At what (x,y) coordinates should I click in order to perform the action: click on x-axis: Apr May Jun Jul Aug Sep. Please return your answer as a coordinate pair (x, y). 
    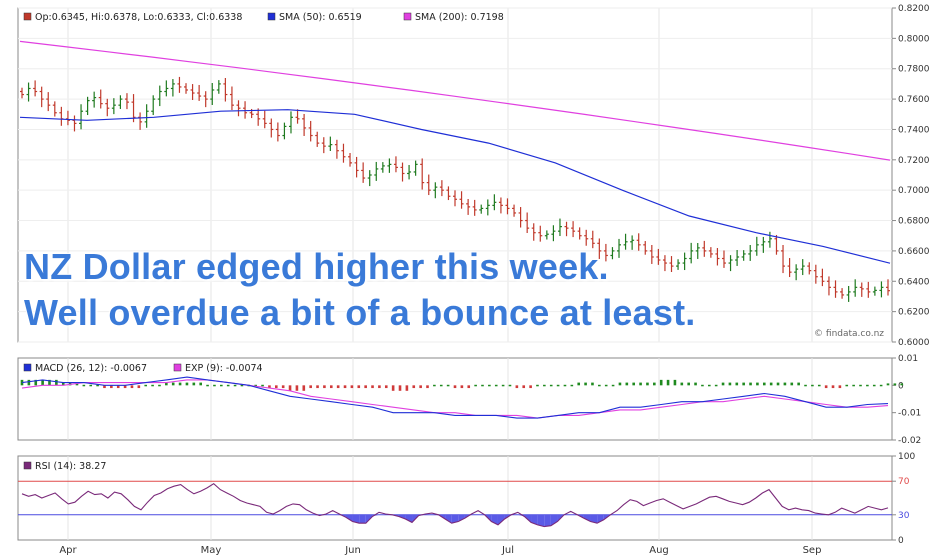
    Looking at the image, I should click on (440, 550).